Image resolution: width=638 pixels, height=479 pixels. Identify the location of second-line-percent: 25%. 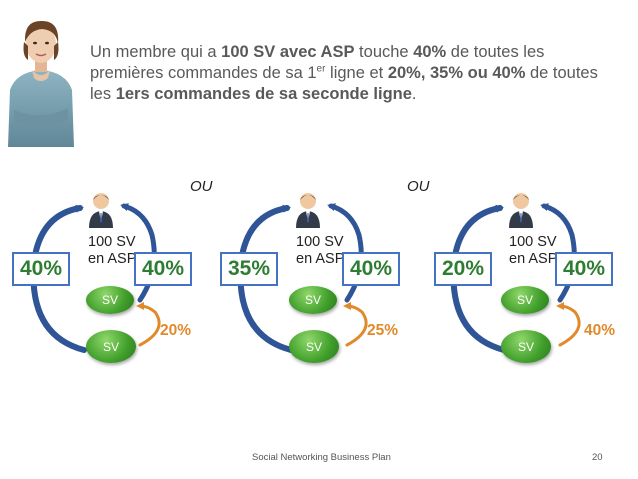
(383, 330).